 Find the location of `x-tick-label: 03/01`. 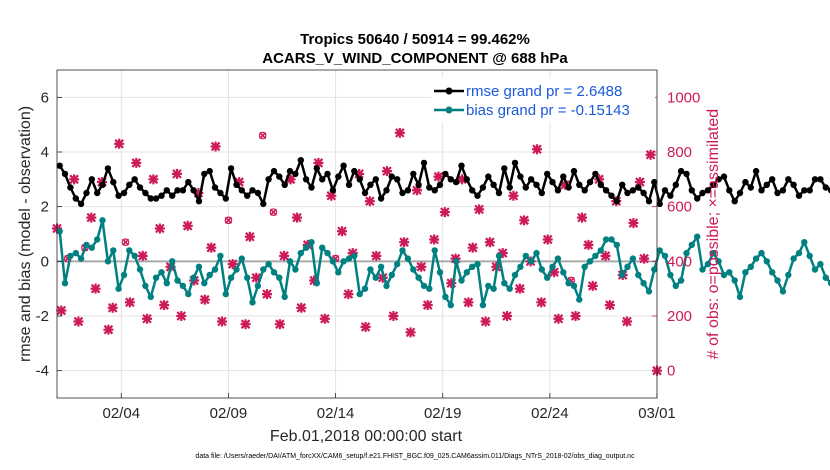

x-tick-label: 03/01 is located at coordinates (657, 413).